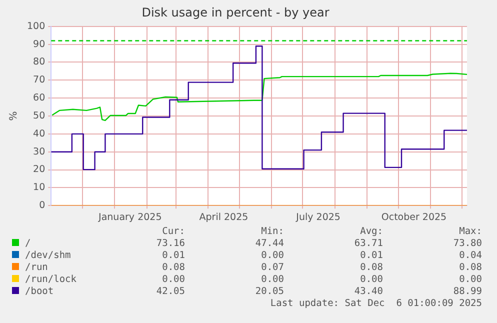 Image resolution: width=497 pixels, height=323 pixels. What do you see at coordinates (371, 232) in the screenshot?
I see `text: Avg:` at bounding box center [371, 232].